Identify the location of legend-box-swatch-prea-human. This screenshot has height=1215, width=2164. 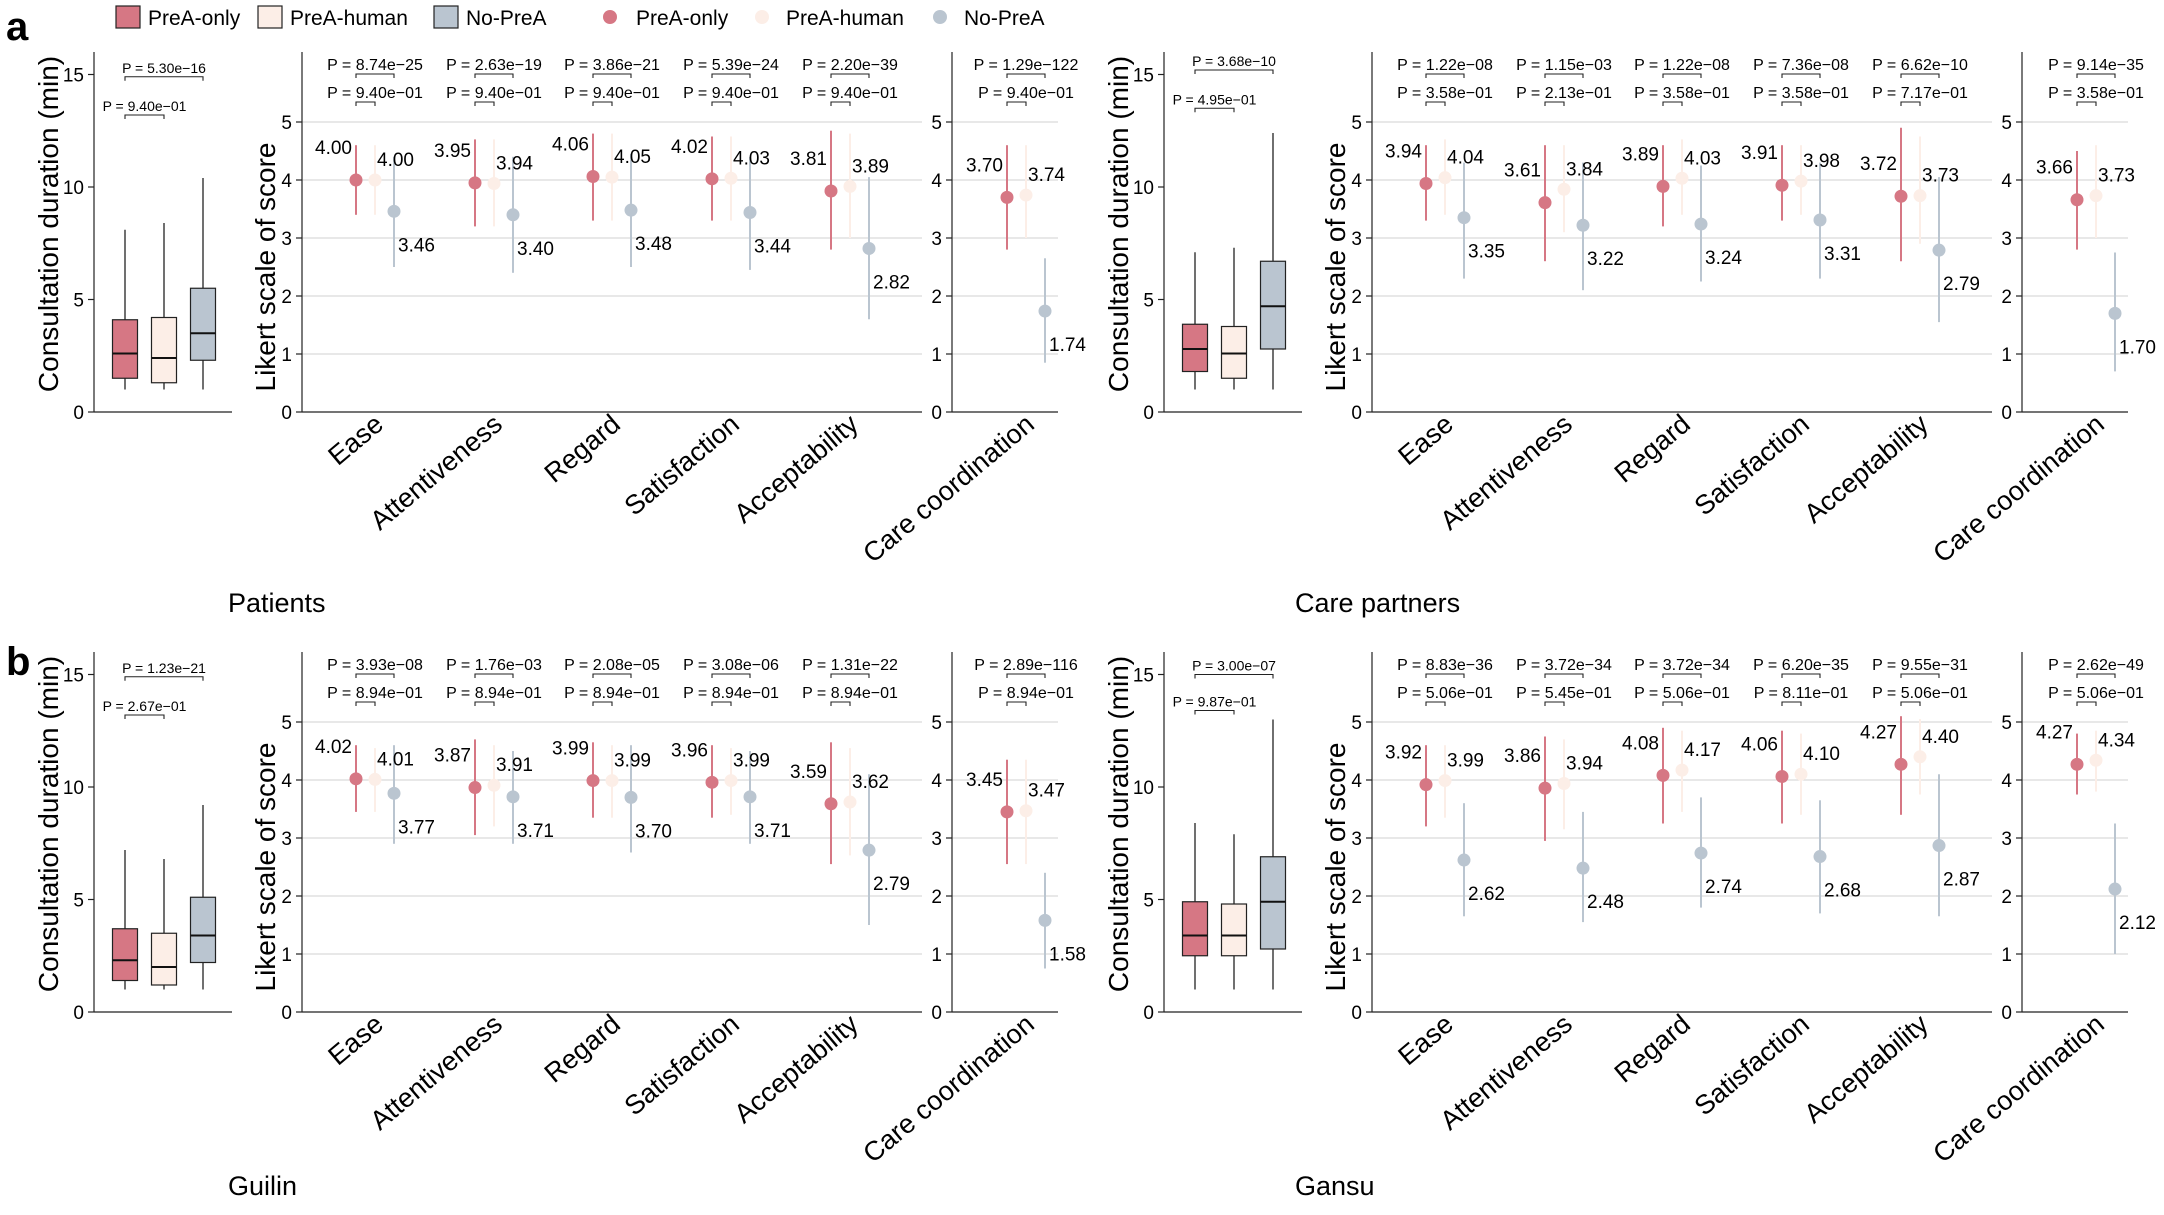
(270, 17).